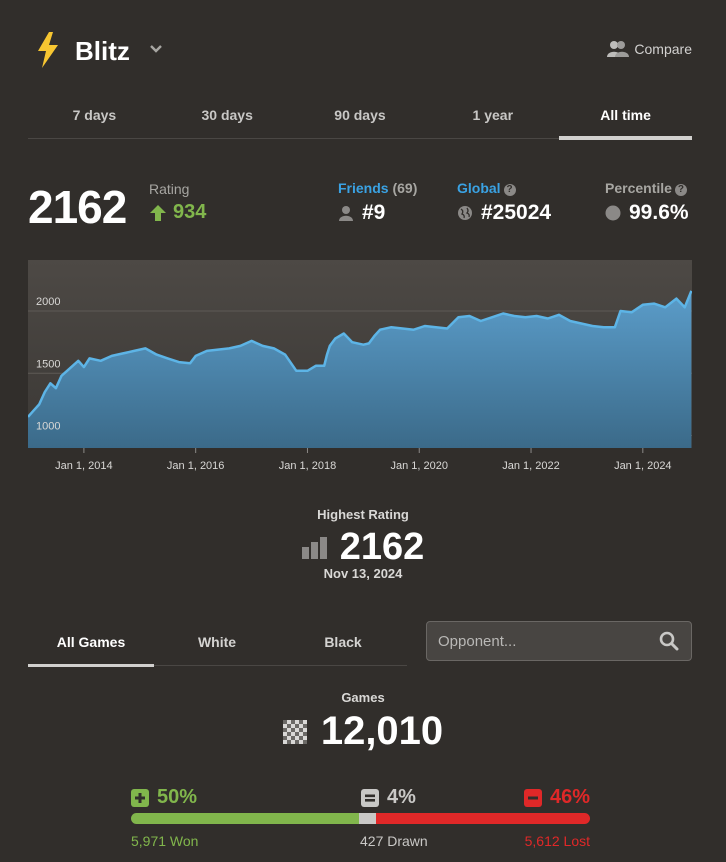  Describe the element at coordinates (370, 797) in the screenshot. I see `equals-icon` at that location.